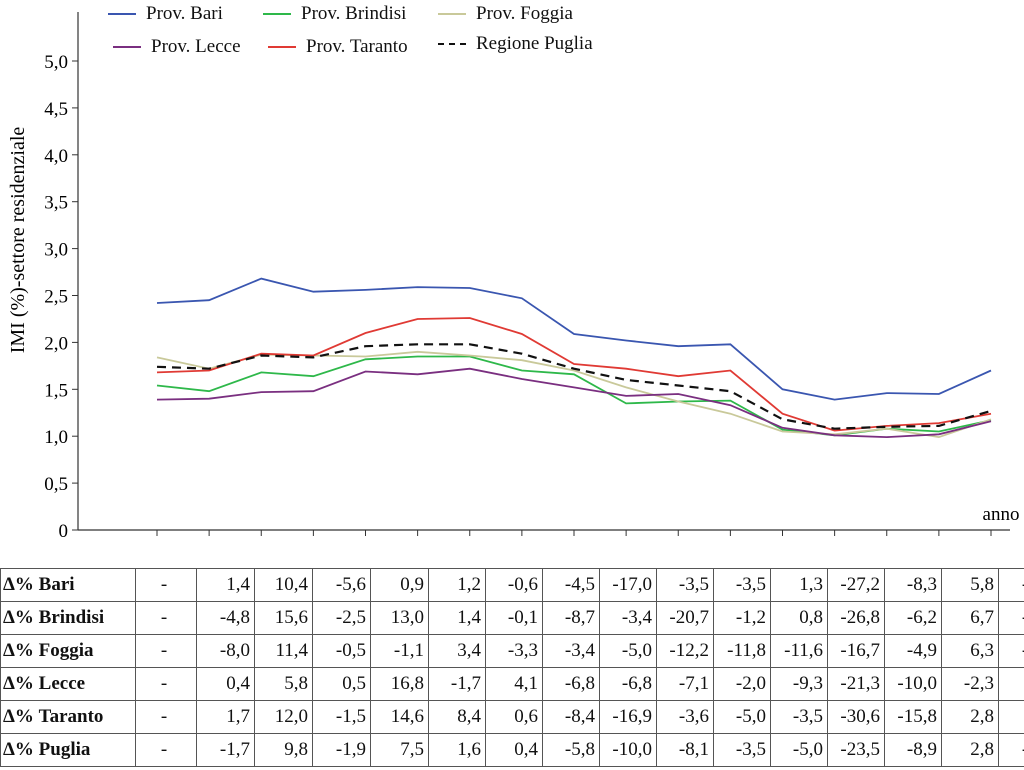 The width and height of the screenshot is (1024, 770). What do you see at coordinates (68, 618) in the screenshot?
I see `row-label: Δ% Brindisi` at bounding box center [68, 618].